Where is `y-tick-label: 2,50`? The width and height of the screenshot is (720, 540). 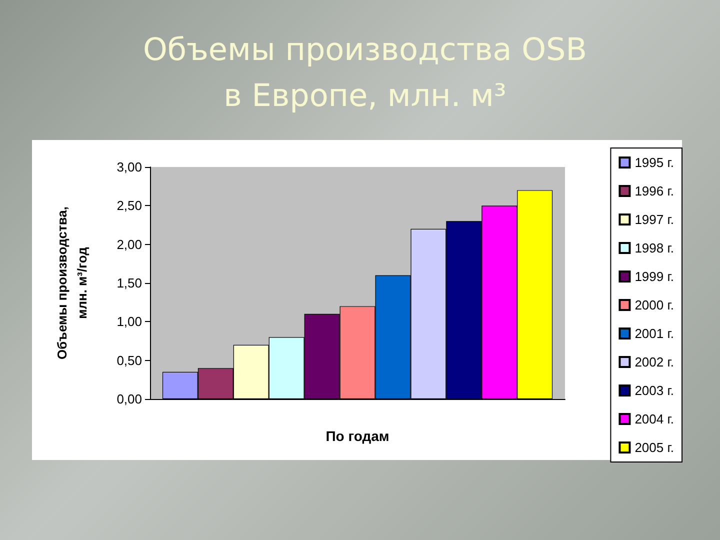 y-tick-label: 2,50 is located at coordinates (129, 206).